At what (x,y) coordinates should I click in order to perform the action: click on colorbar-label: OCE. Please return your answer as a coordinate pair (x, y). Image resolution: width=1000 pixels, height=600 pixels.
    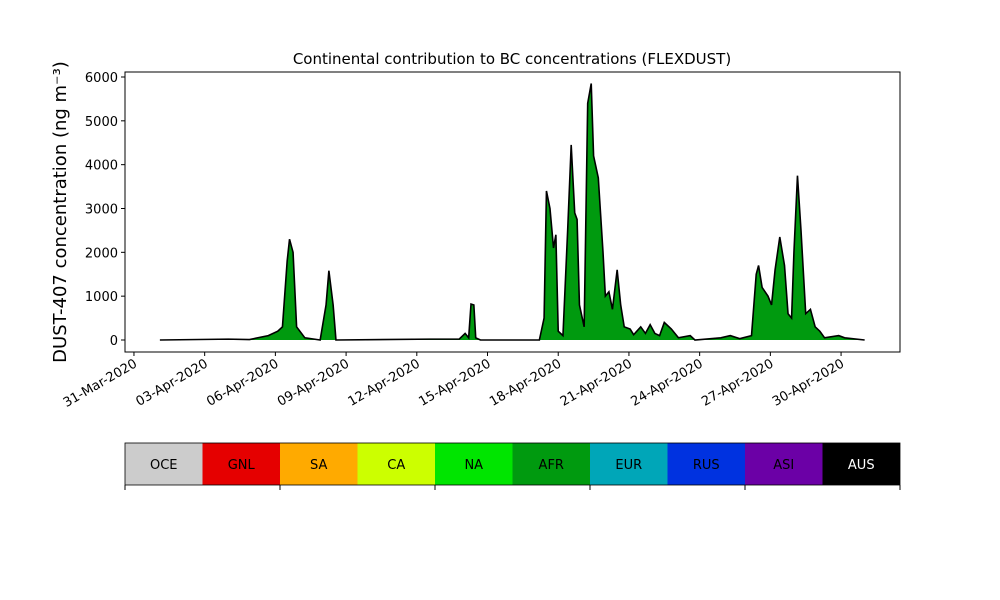
    Looking at the image, I should click on (164, 465).